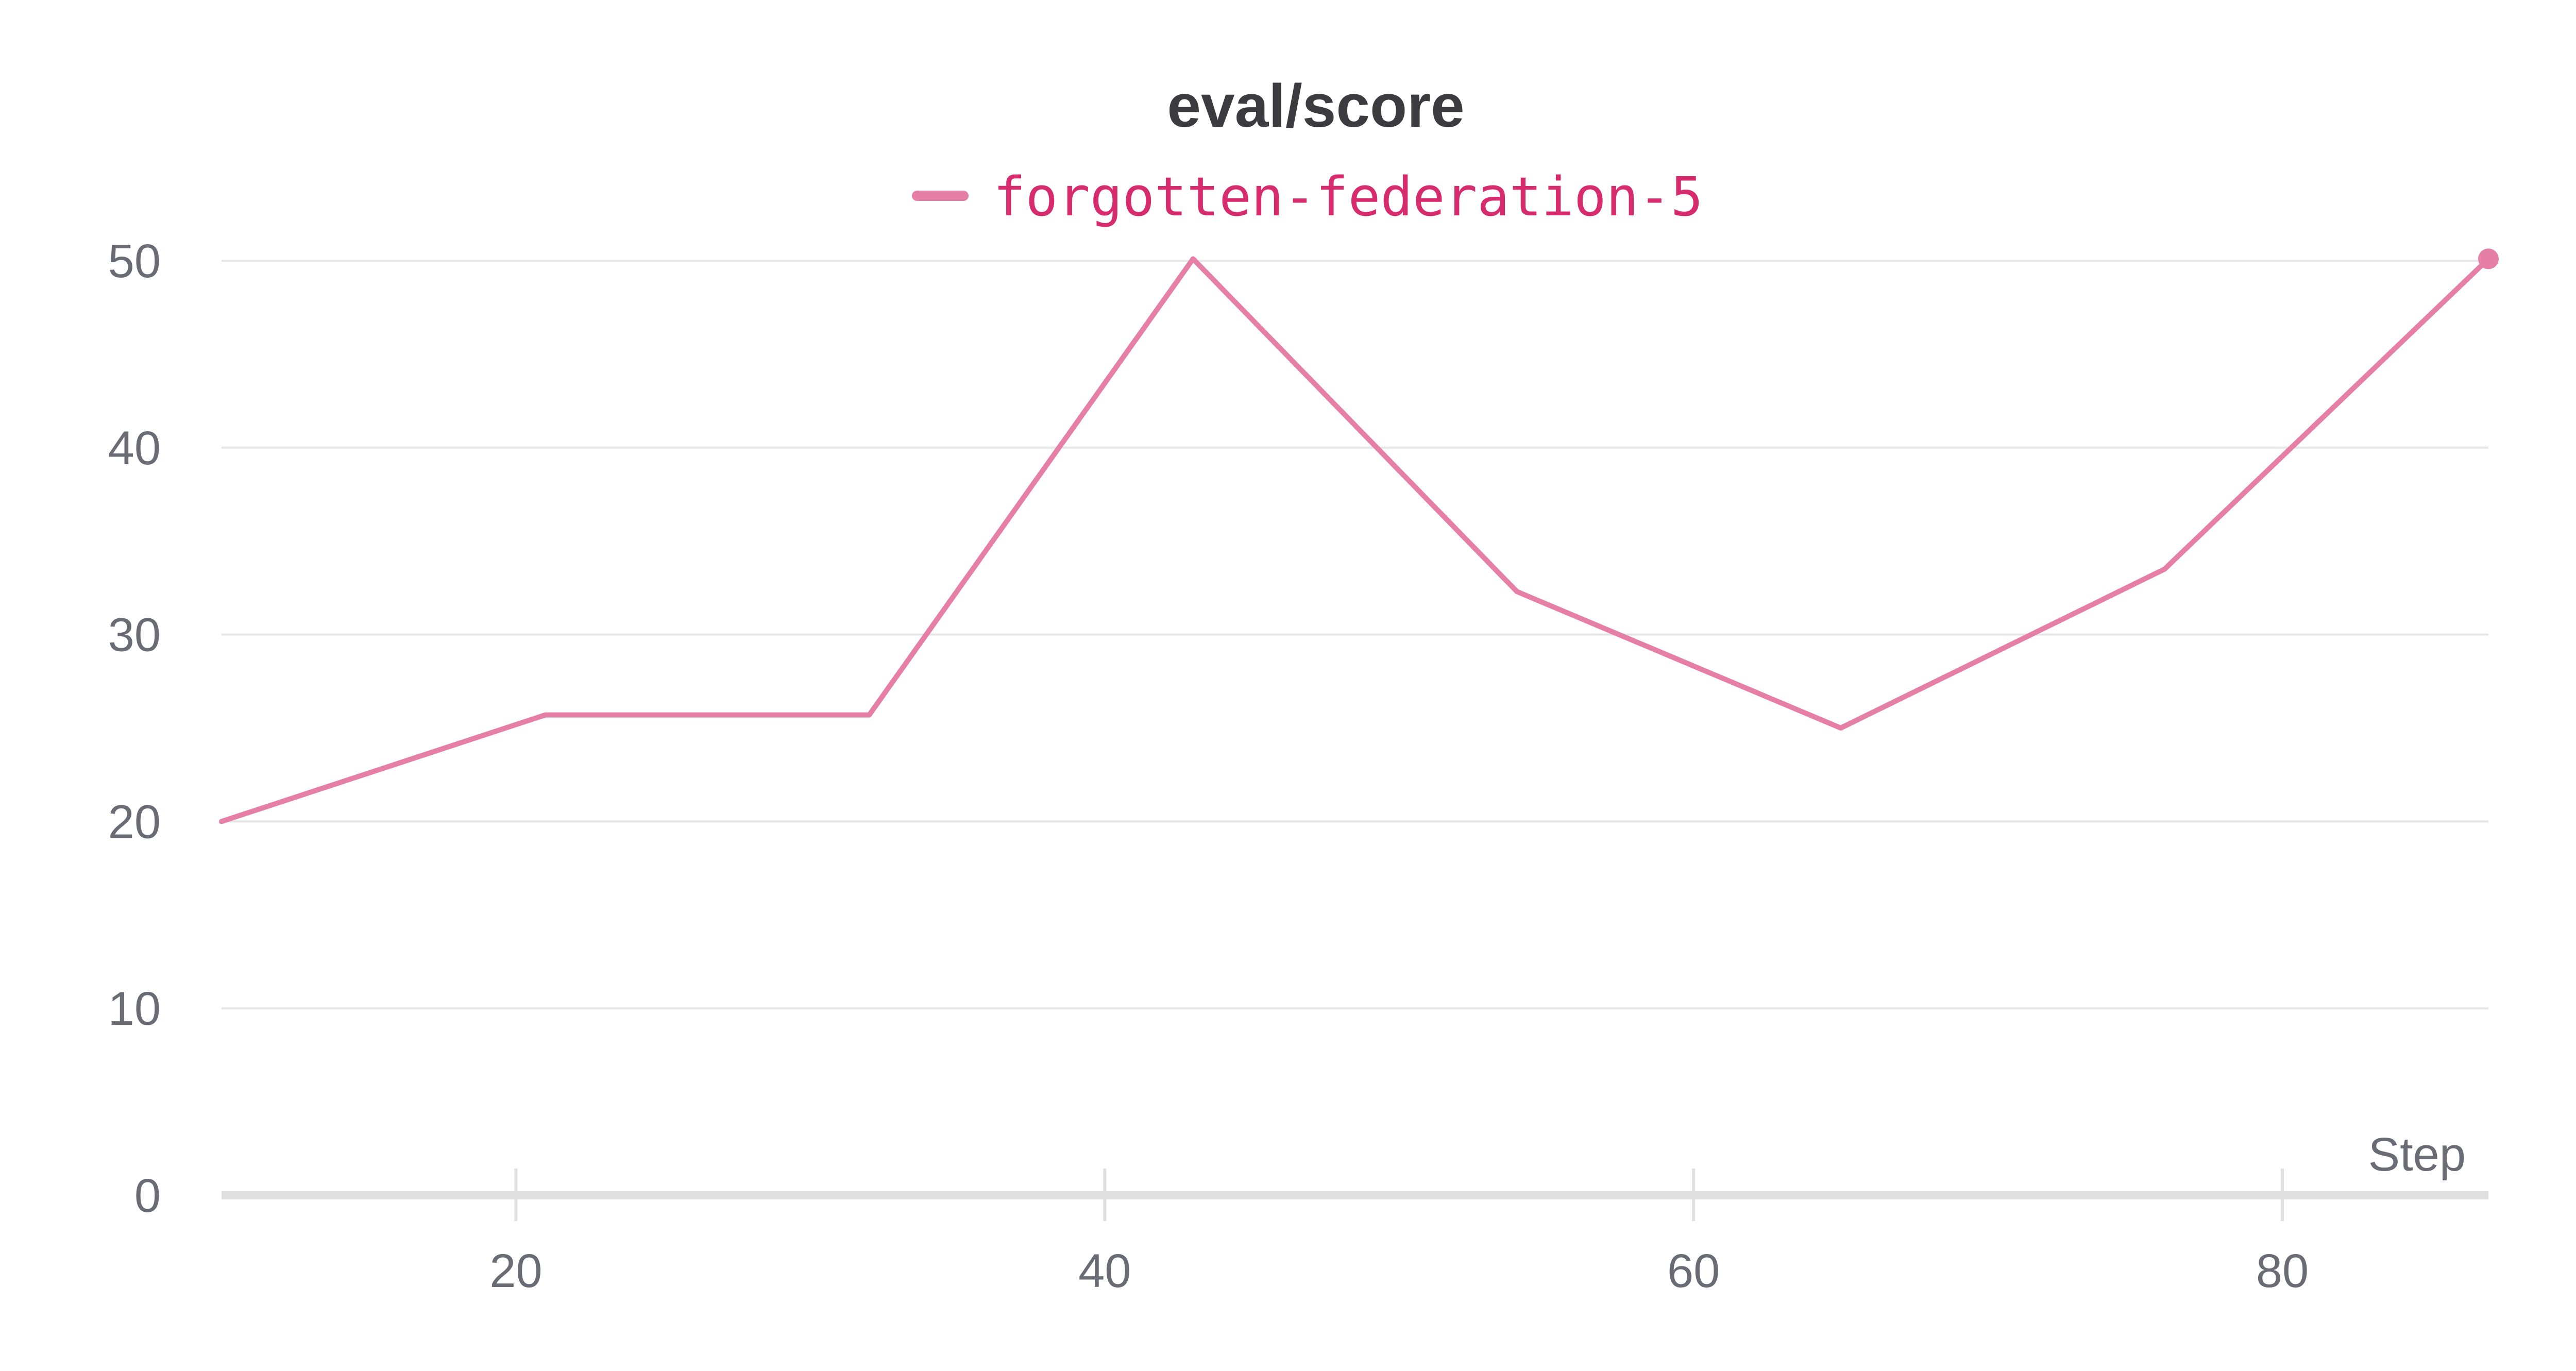 The width and height of the screenshot is (2576, 1371). What do you see at coordinates (1399, 1233) in the screenshot?
I see `x-axis-ticks: 20 40 60 80` at bounding box center [1399, 1233].